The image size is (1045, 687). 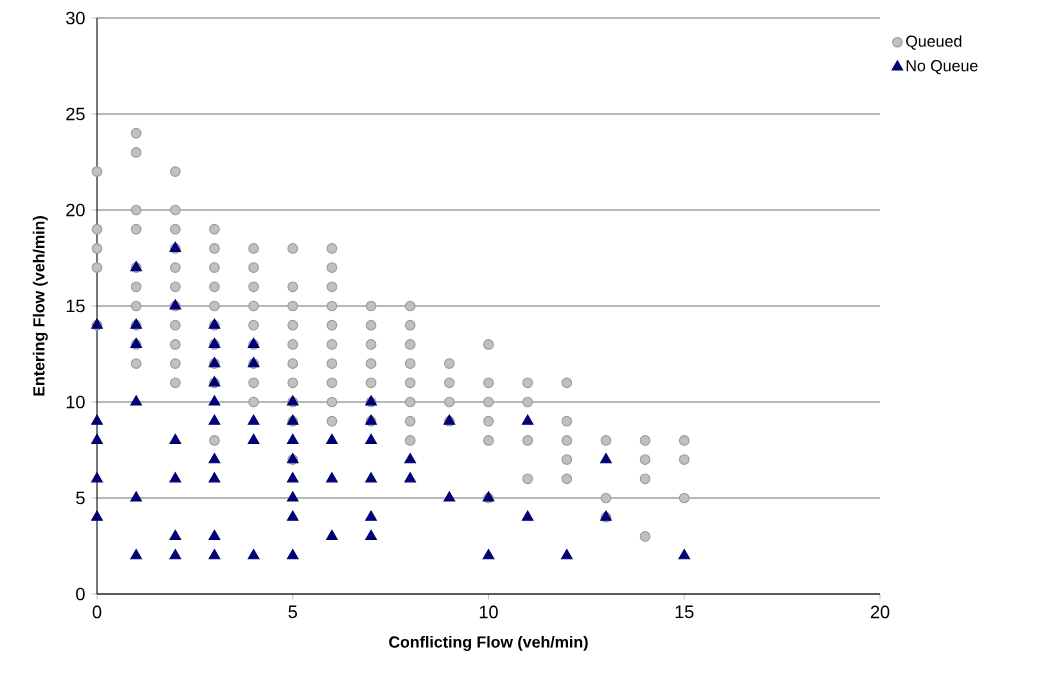 What do you see at coordinates (75, 402) in the screenshot?
I see `y-tick-label: 10` at bounding box center [75, 402].